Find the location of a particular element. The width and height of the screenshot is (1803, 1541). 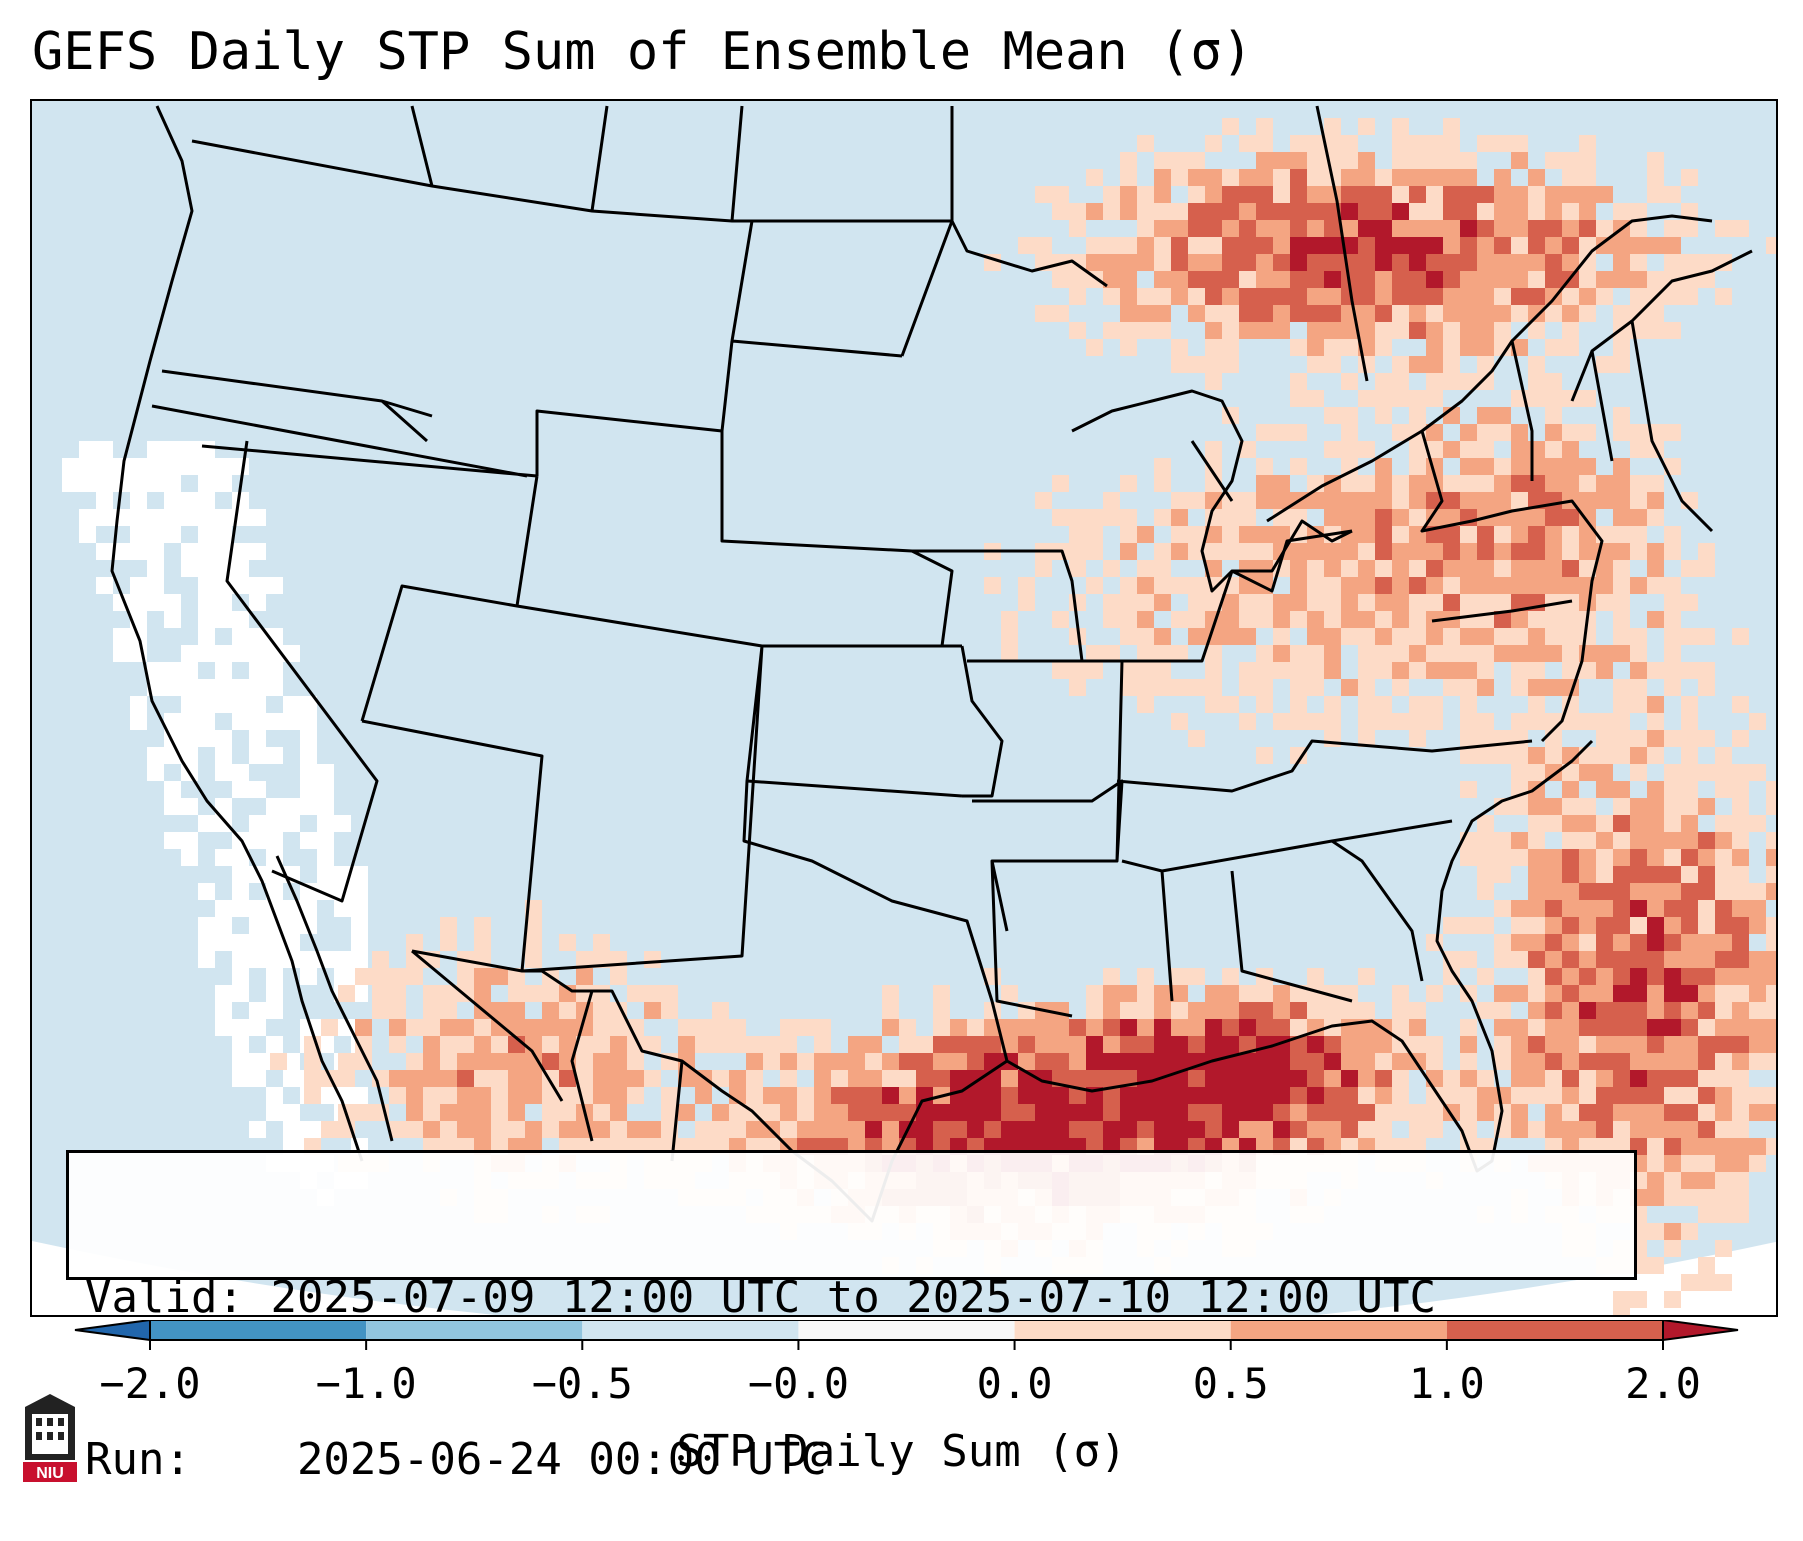

logo-text: NIU is located at coordinates (50, 1473).